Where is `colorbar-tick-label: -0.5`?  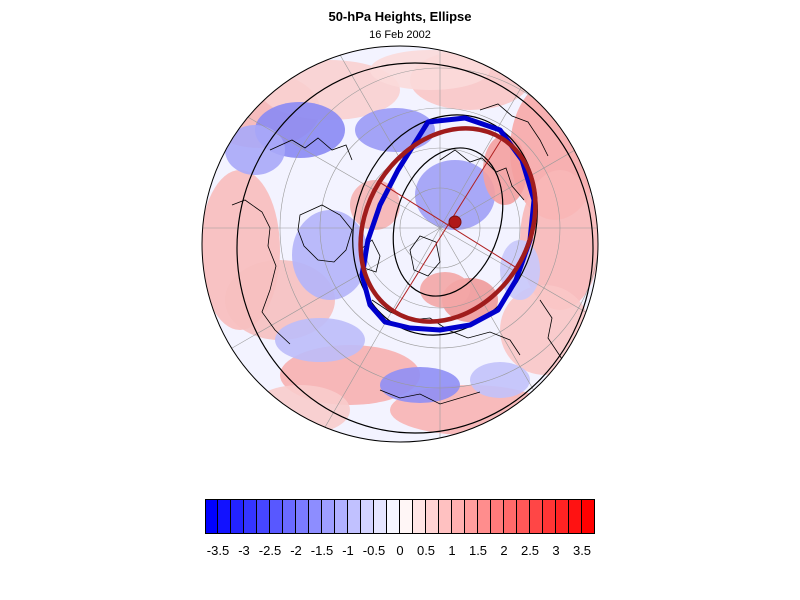
colorbar-tick-label: -0.5 is located at coordinates (374, 550).